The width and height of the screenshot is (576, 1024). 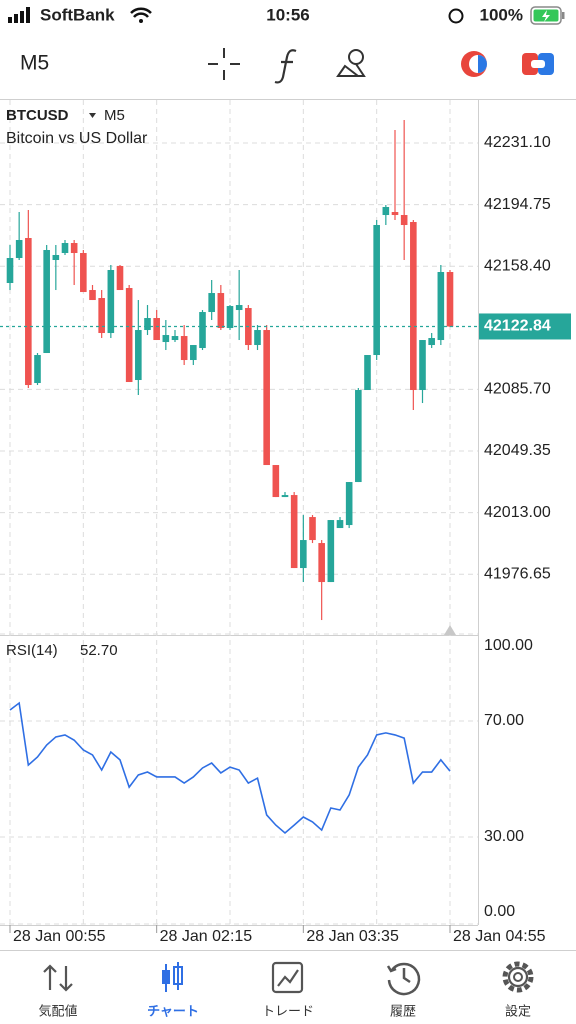 What do you see at coordinates (501, 14) in the screenshot?
I see `battery-percent: 100%` at bounding box center [501, 14].